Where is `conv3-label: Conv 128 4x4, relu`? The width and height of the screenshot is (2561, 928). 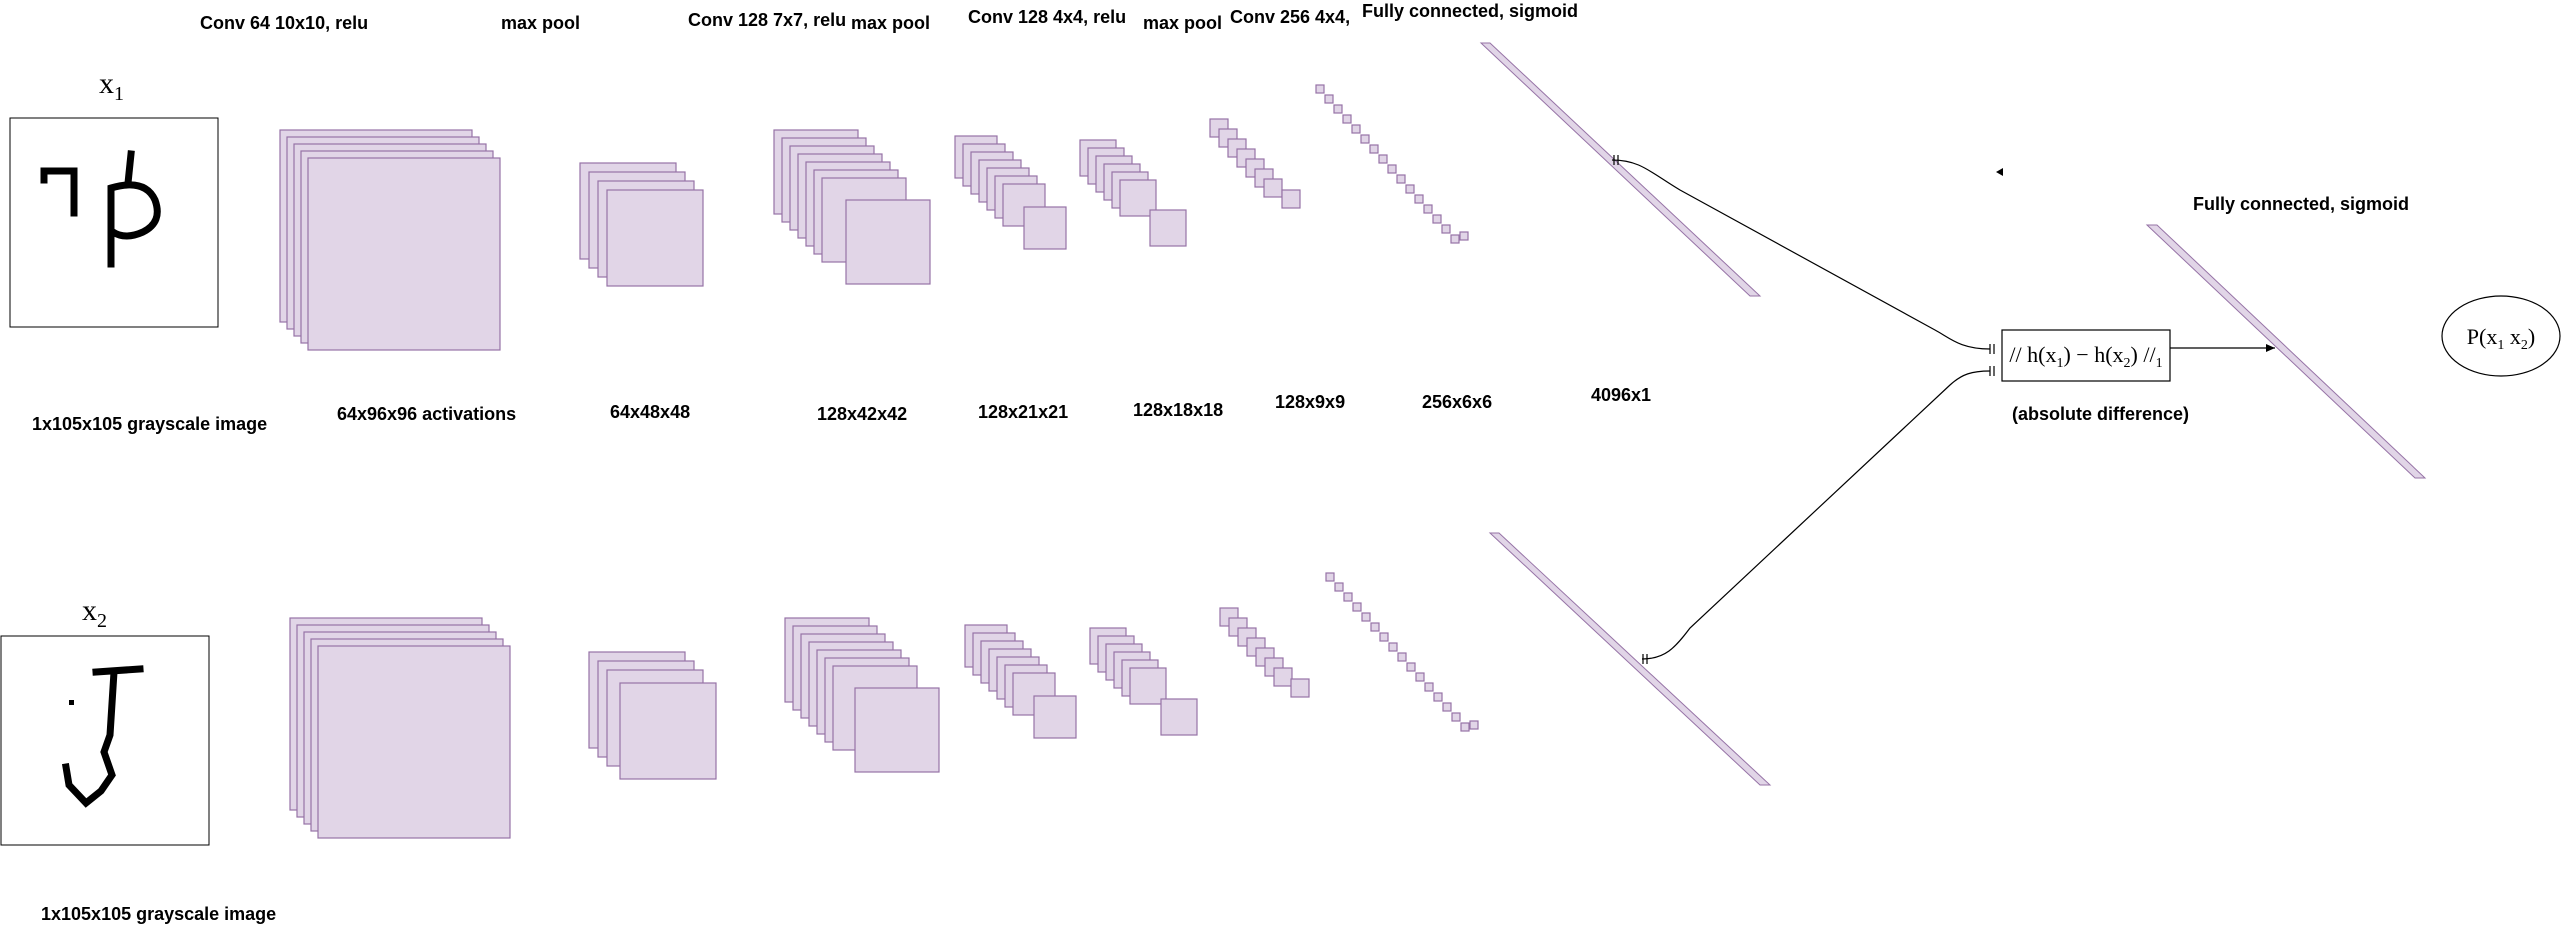 conv3-label: Conv 128 4x4, relu is located at coordinates (1047, 17).